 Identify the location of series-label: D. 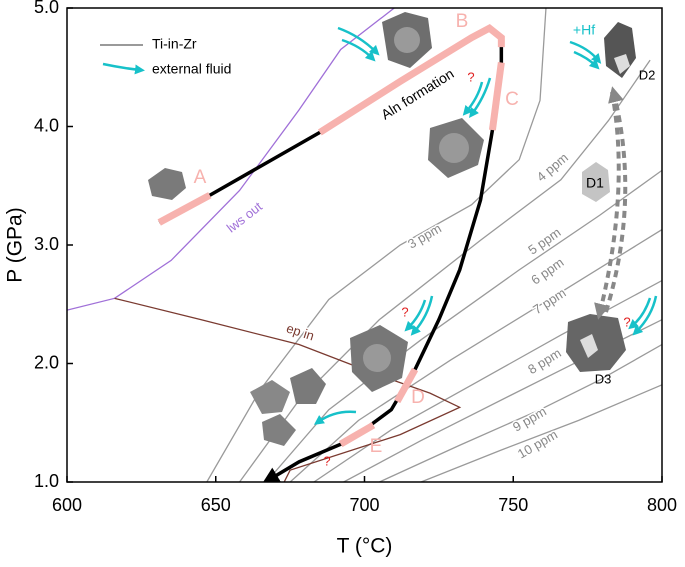
(418, 397).